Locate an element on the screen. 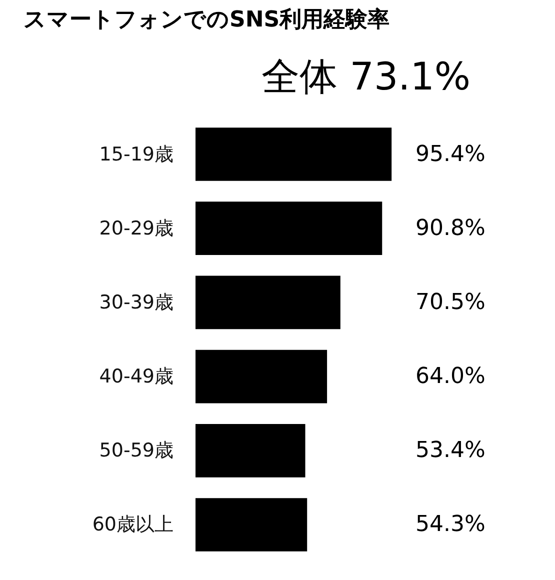  chart-title: スマートフォンでのSNS利用経験率 is located at coordinates (207, 19).